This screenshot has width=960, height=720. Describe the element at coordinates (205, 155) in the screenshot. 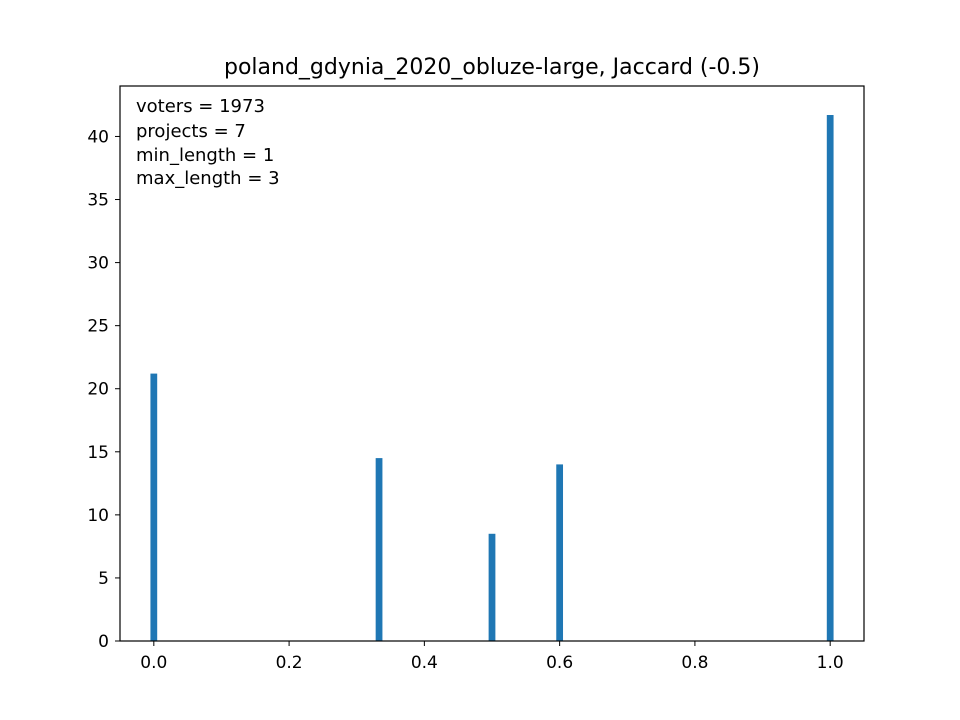

I see `annotation-min-length: min_length = 1` at that location.